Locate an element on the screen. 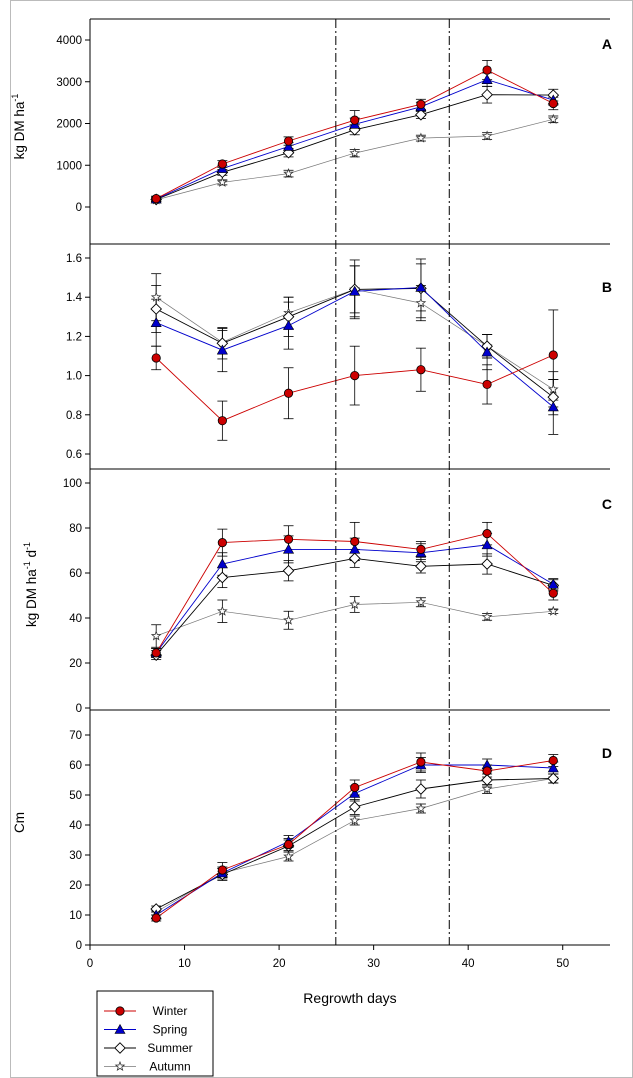  x-tick-label: 40 is located at coordinates (468, 964).